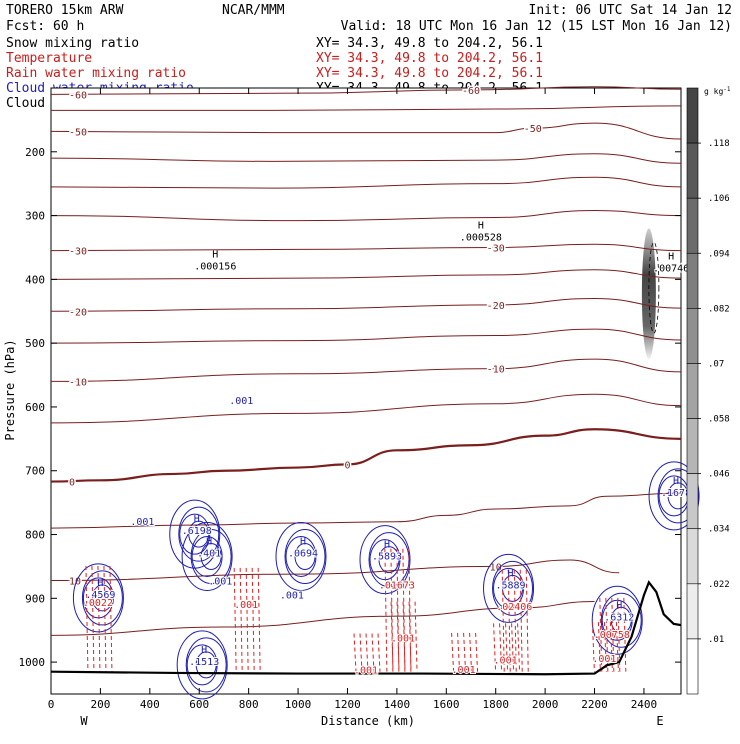 The image size is (740, 744). Describe the element at coordinates (429, 58) in the screenshot. I see `field-xy: XY= 34.3, 49.8 to 204.2, 56.1` at that location.